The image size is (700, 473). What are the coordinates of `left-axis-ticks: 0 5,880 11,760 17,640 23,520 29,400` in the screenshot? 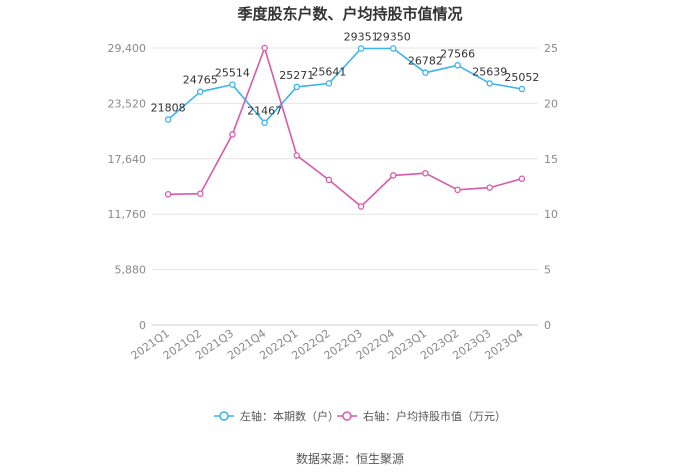 It's located at (127, 187).